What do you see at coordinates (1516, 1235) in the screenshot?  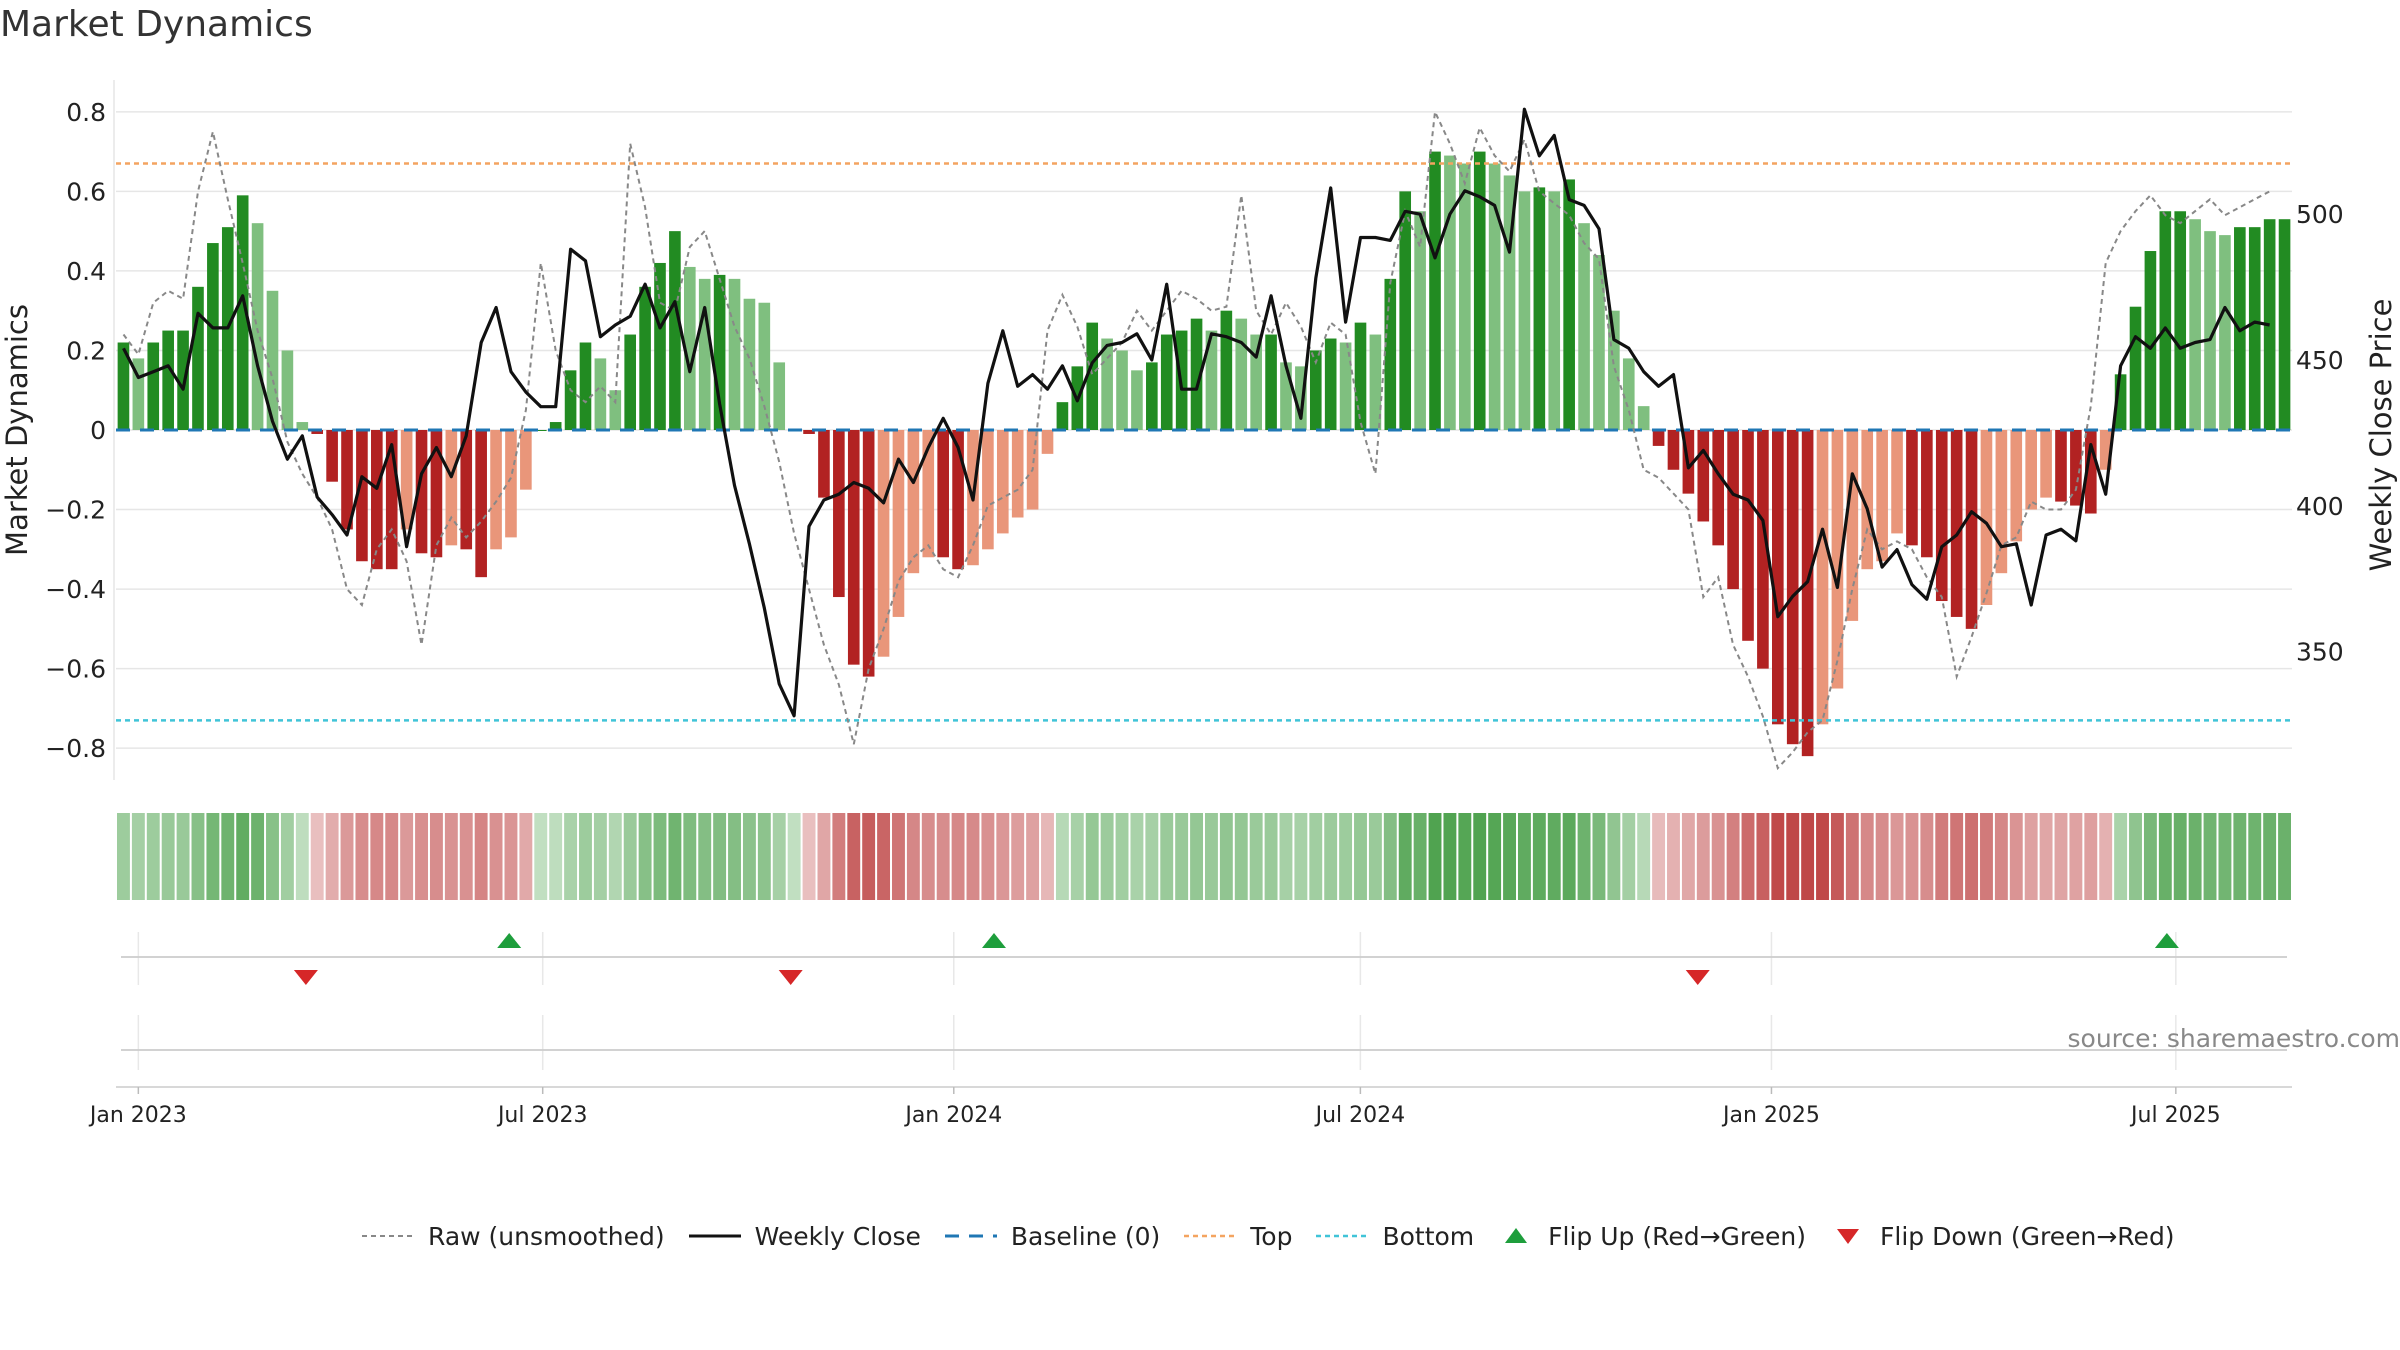 I see `triangle-up-icon` at bounding box center [1516, 1235].